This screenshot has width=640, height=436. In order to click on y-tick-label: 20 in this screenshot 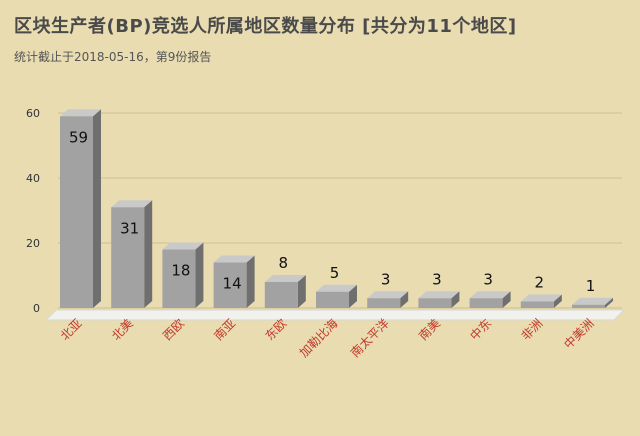, I will do `click(33, 243)`.